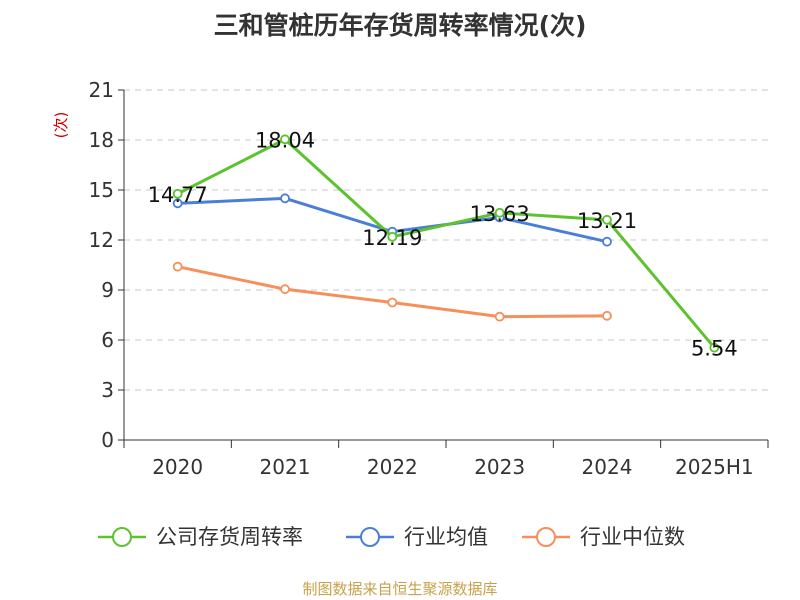  I want to click on source-note: 制图数据来自恒生聚源数据库, so click(400, 589).